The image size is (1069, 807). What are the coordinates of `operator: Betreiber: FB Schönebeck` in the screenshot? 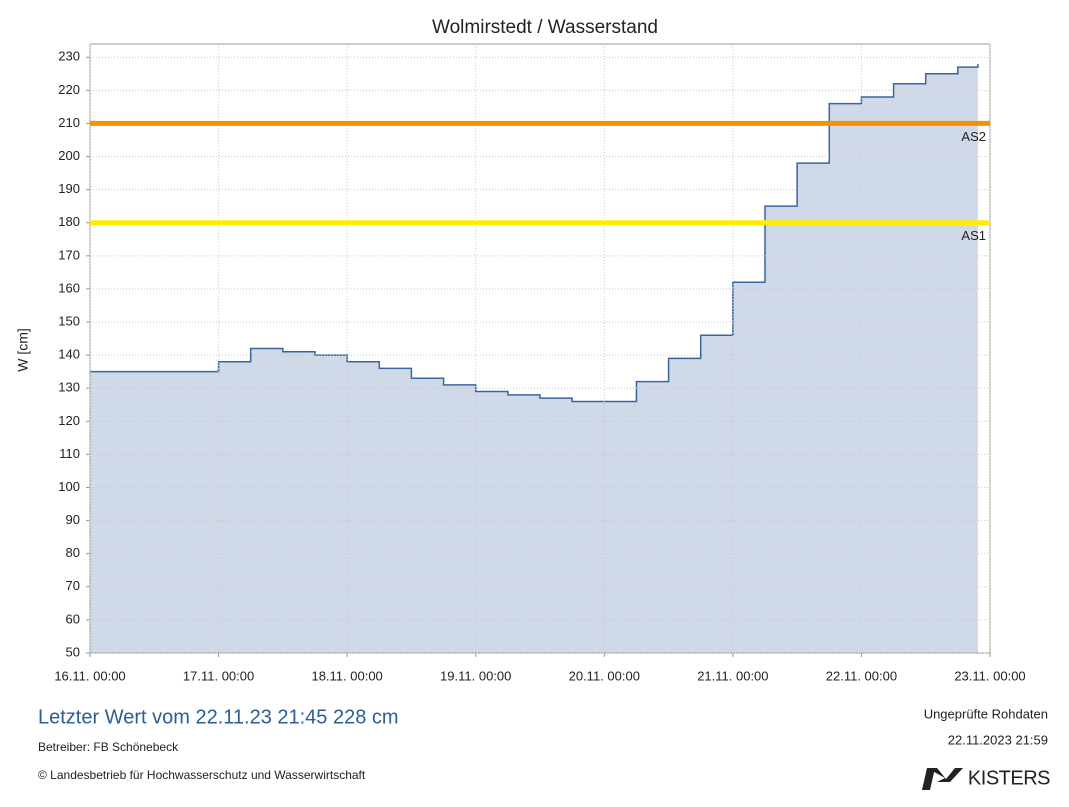 It's located at (108, 747).